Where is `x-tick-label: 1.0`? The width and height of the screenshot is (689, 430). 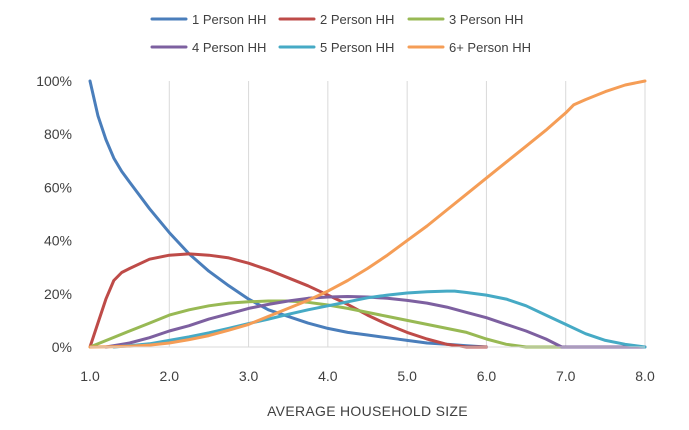
x-tick-label: 1.0 is located at coordinates (90, 376).